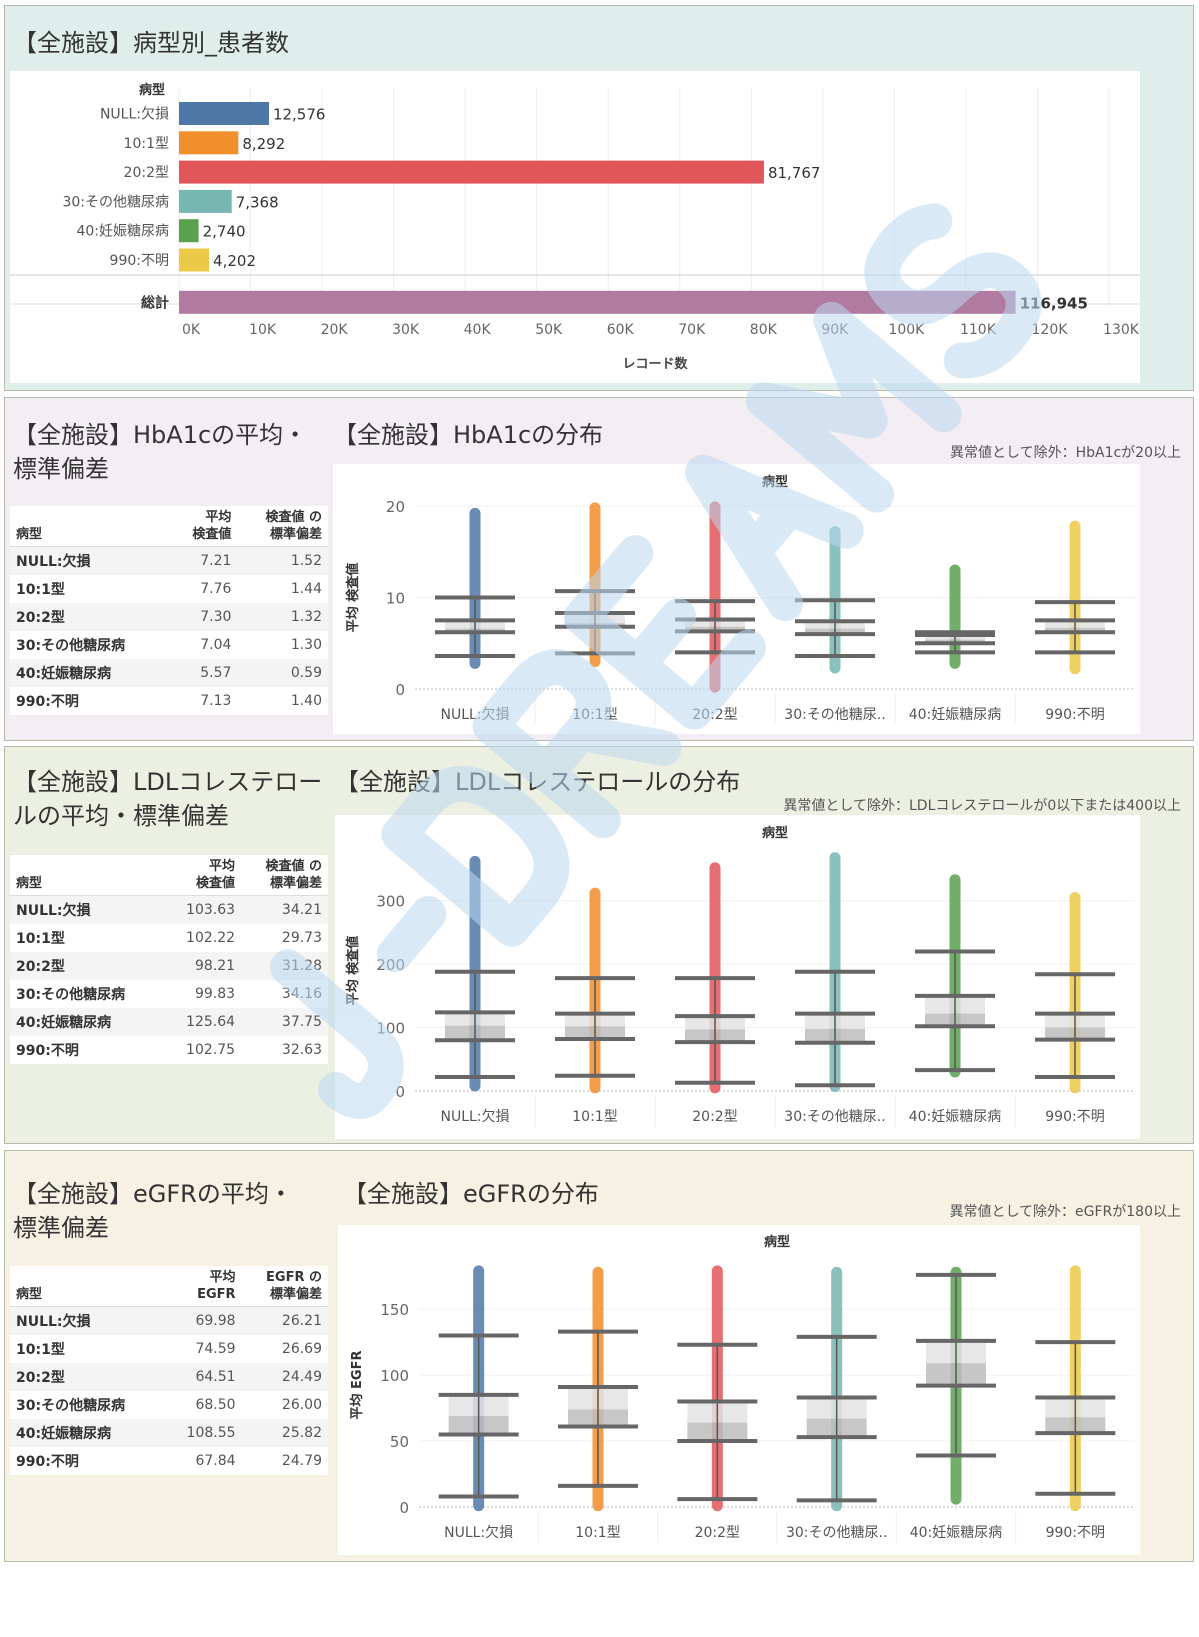 Image resolution: width=1199 pixels, height=1637 pixels. Describe the element at coordinates (549, 330) in the screenshot. I see `x-tick-label: 50K` at that location.